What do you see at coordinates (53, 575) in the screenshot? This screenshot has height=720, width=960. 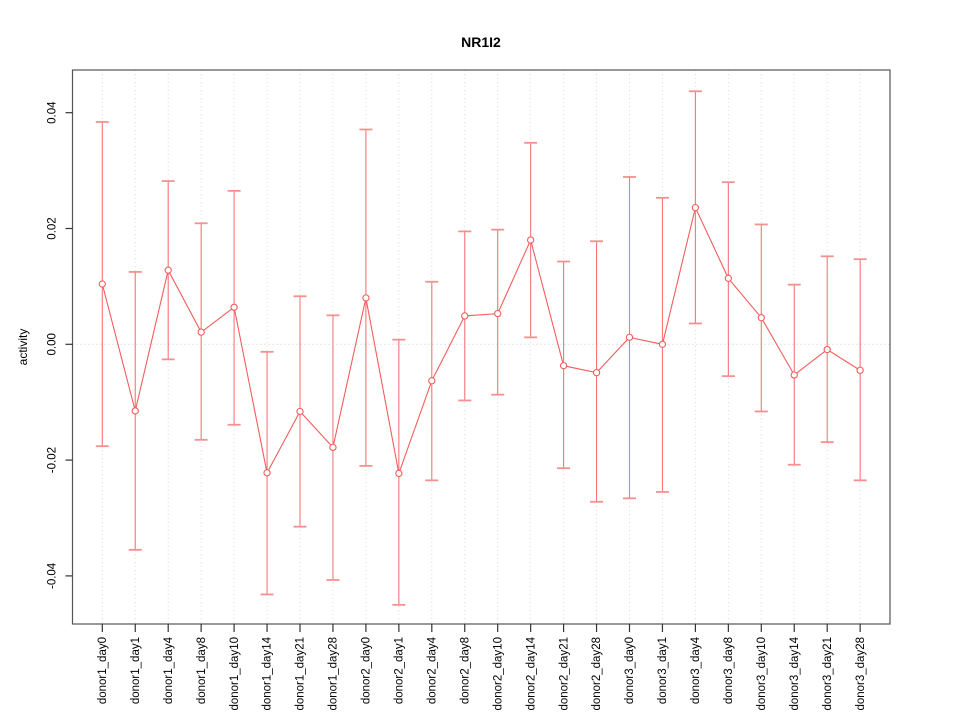 I see `y-tick-label: -0.04` at bounding box center [53, 575].